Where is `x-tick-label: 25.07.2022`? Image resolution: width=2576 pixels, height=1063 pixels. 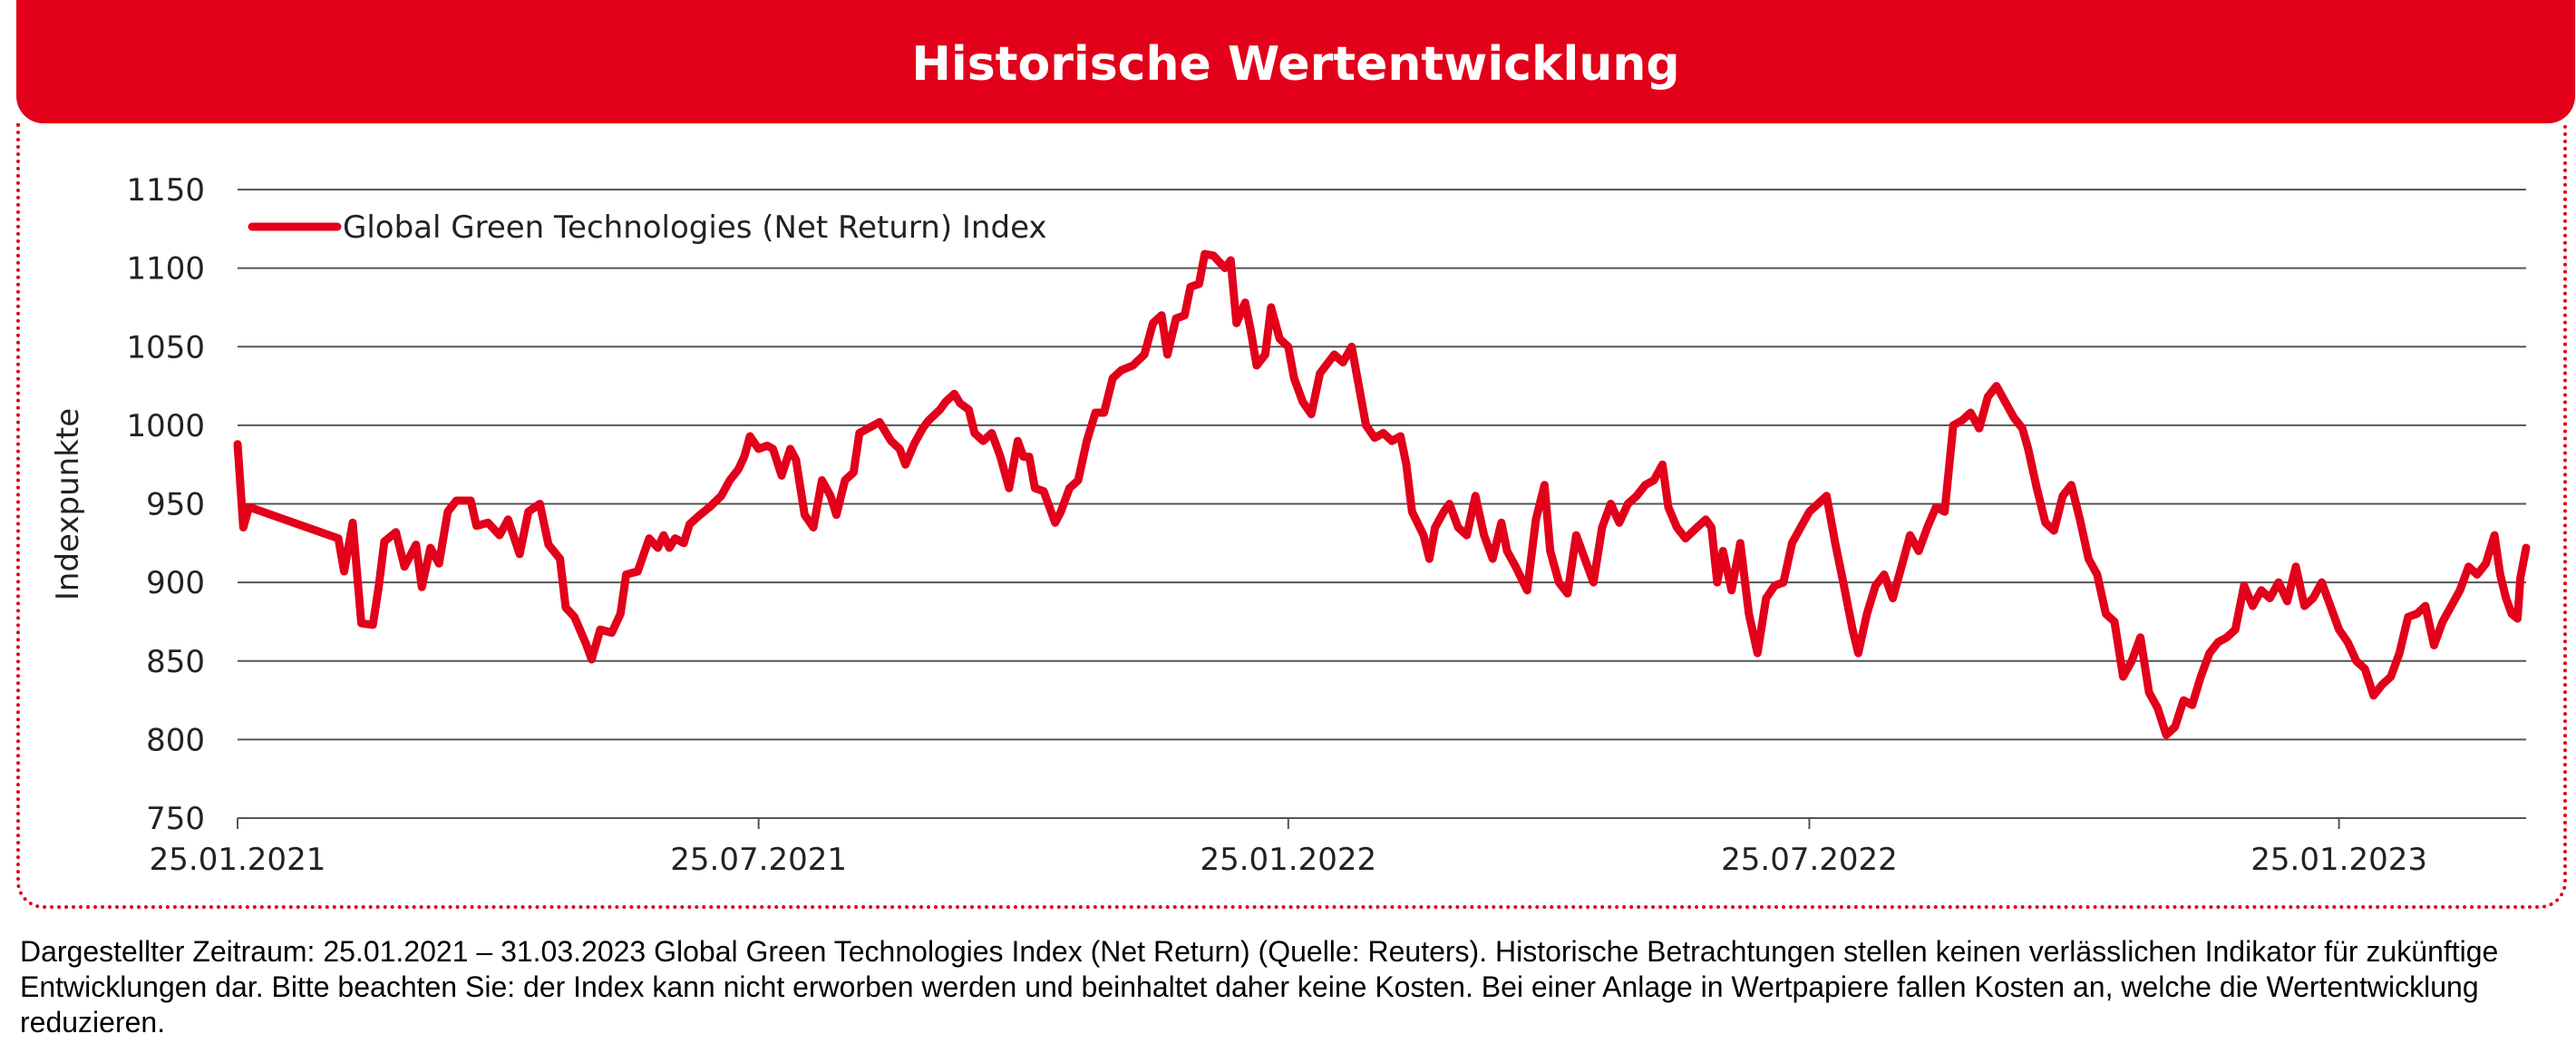
x-tick-label: 25.07.2022 is located at coordinates (1809, 860).